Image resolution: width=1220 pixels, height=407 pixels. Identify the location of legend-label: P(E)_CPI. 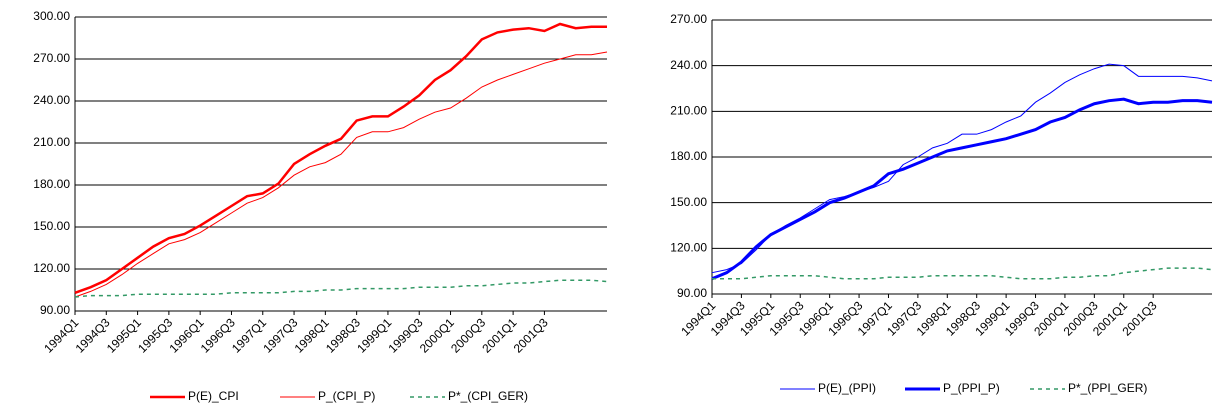
(213, 396).